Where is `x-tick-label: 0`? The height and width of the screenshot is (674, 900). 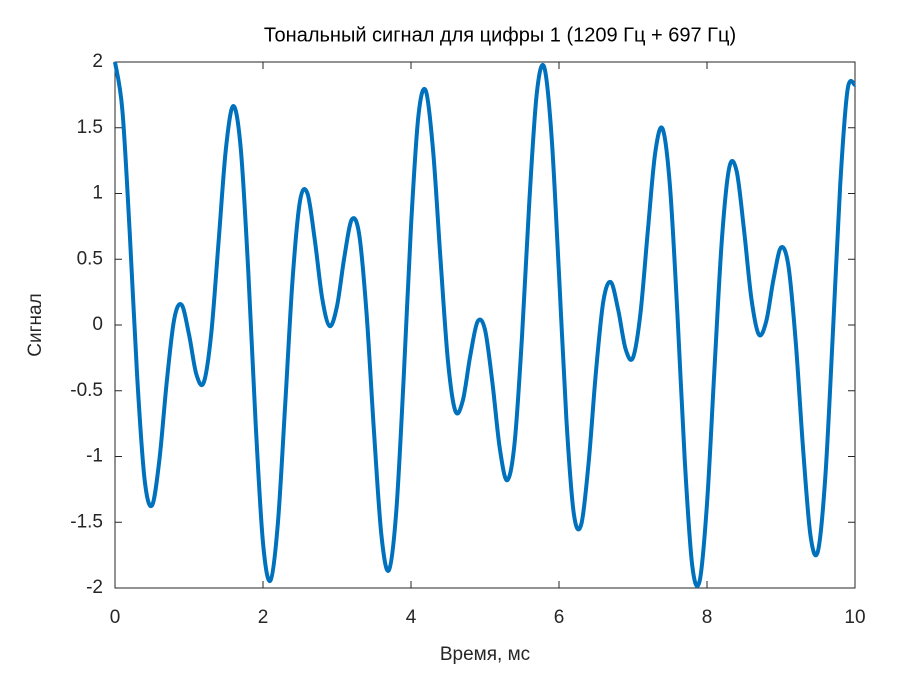
x-tick-label: 0 is located at coordinates (115, 617).